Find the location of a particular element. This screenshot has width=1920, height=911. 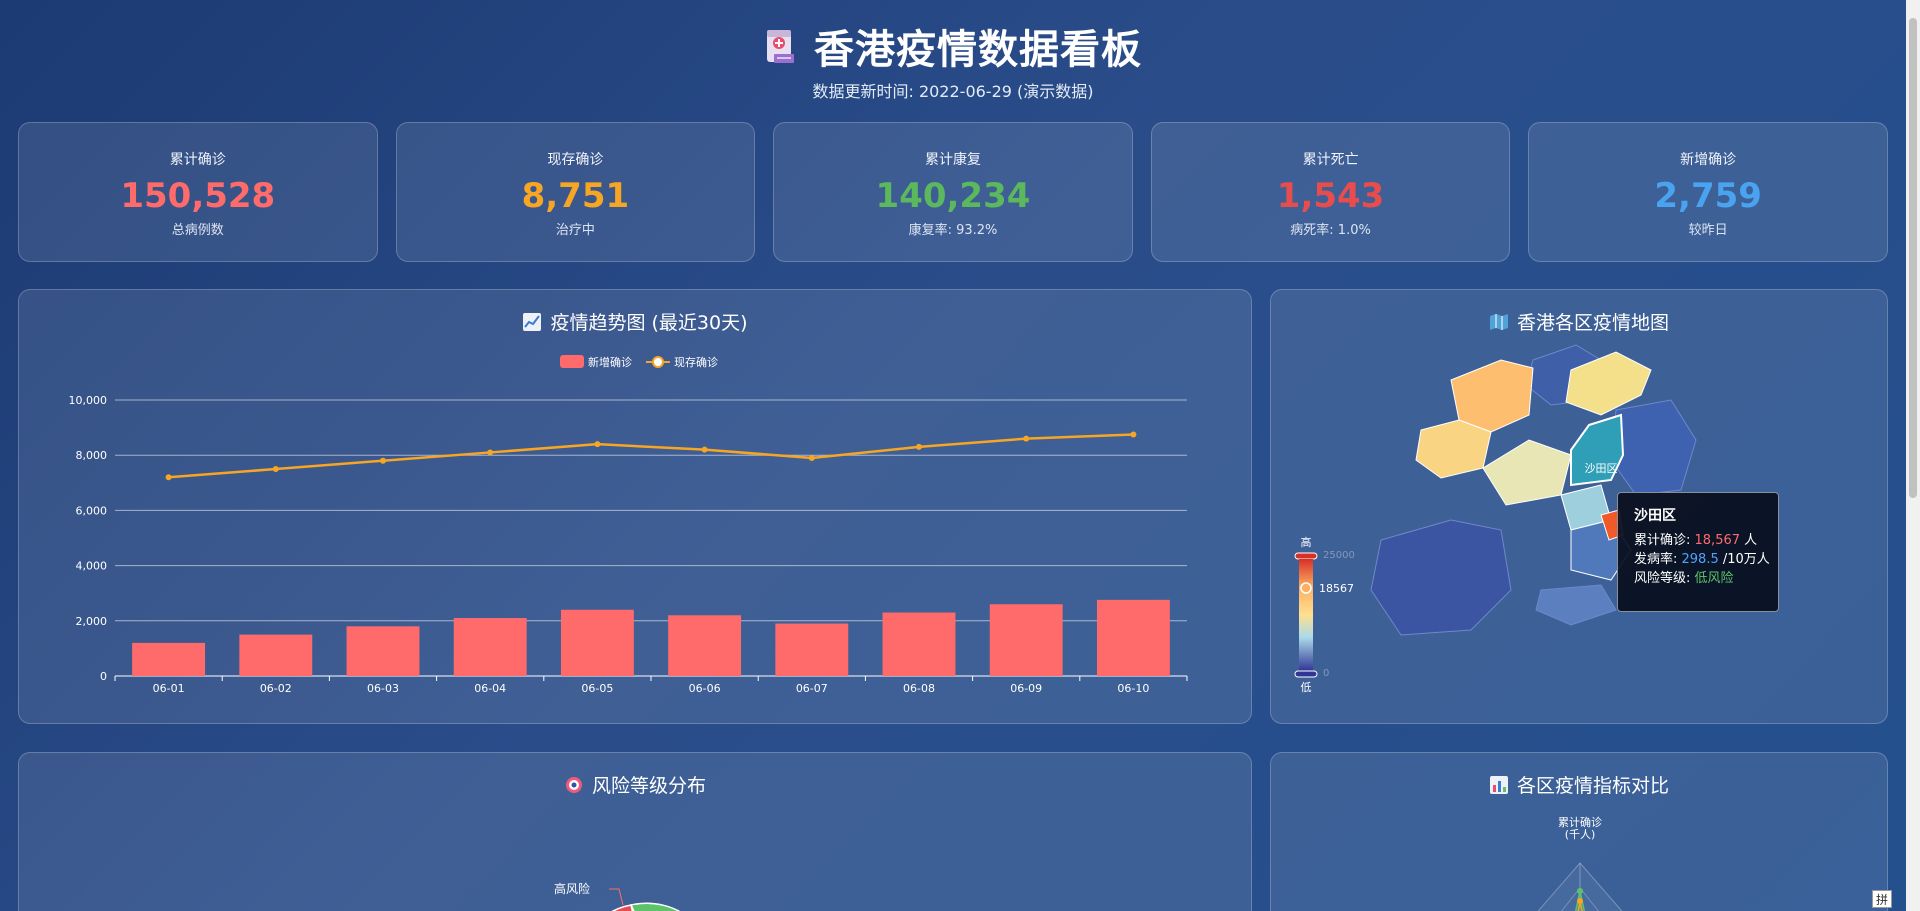

district-islands is located at coordinates (1441, 577).